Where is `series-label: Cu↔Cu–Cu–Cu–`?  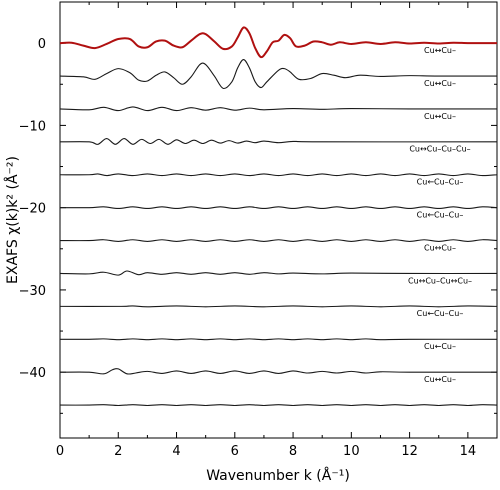
series-label: Cu↔Cu–Cu–Cu– is located at coordinates (439, 149).